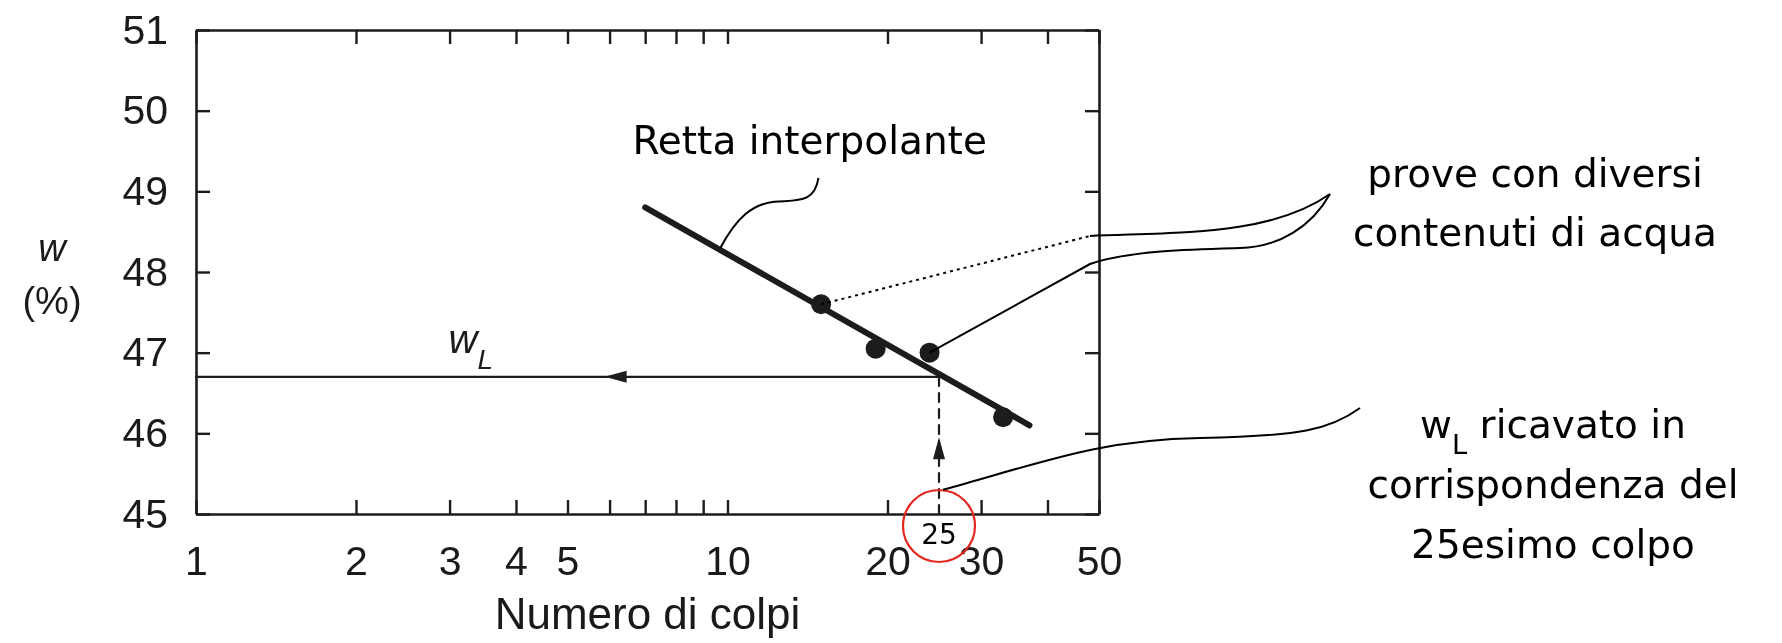  I want to click on y-tick-label: 50, so click(145, 110).